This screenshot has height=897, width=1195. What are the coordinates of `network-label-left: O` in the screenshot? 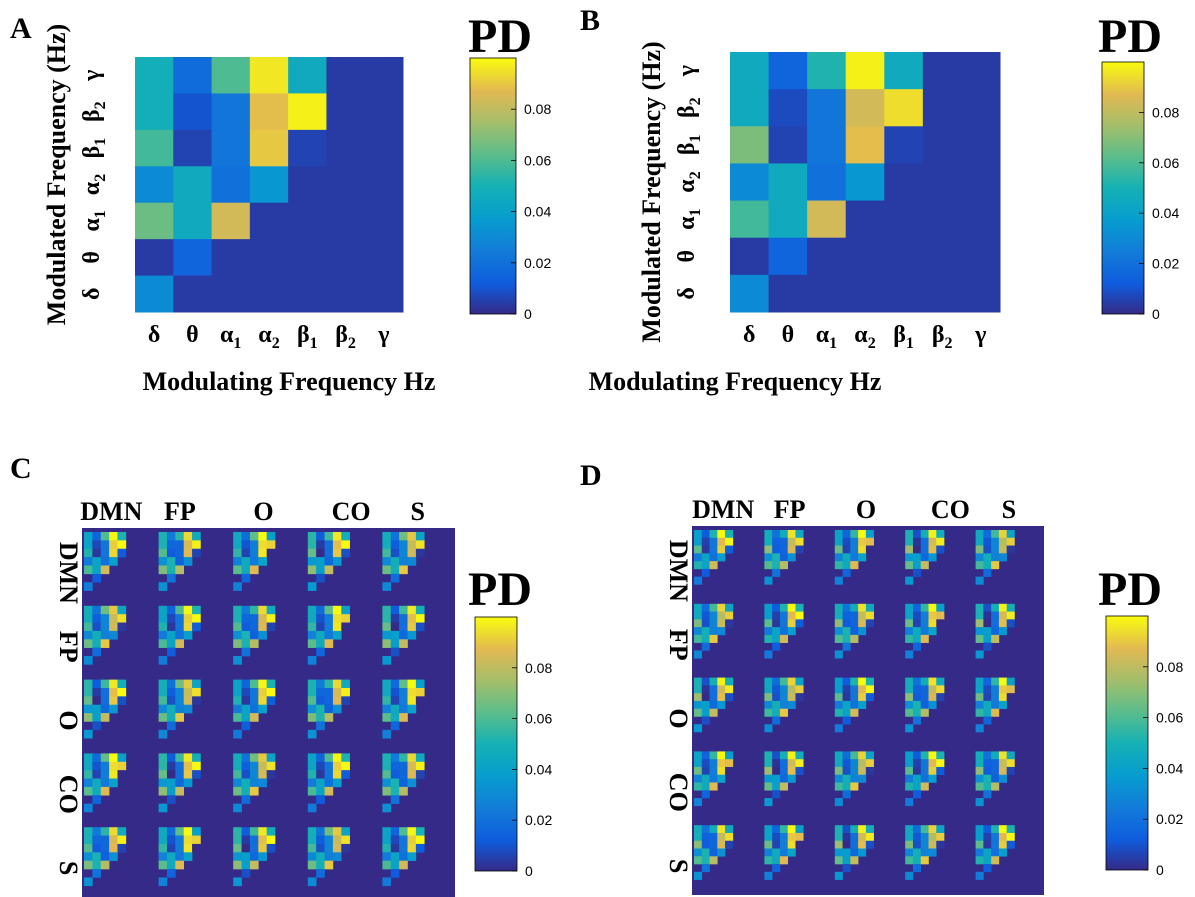 It's located at (68, 720).